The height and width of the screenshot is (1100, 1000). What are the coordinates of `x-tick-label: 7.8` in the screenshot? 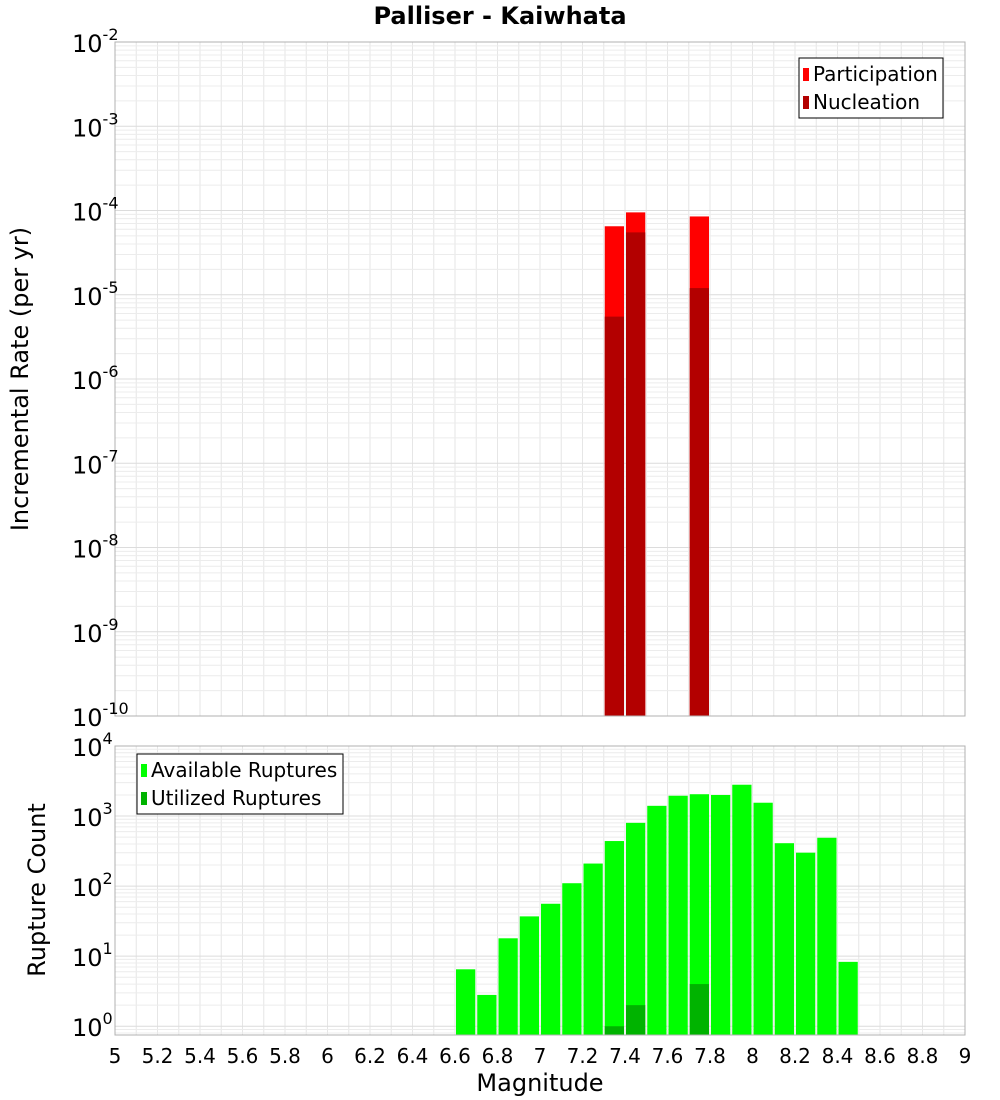 It's located at (710, 1056).